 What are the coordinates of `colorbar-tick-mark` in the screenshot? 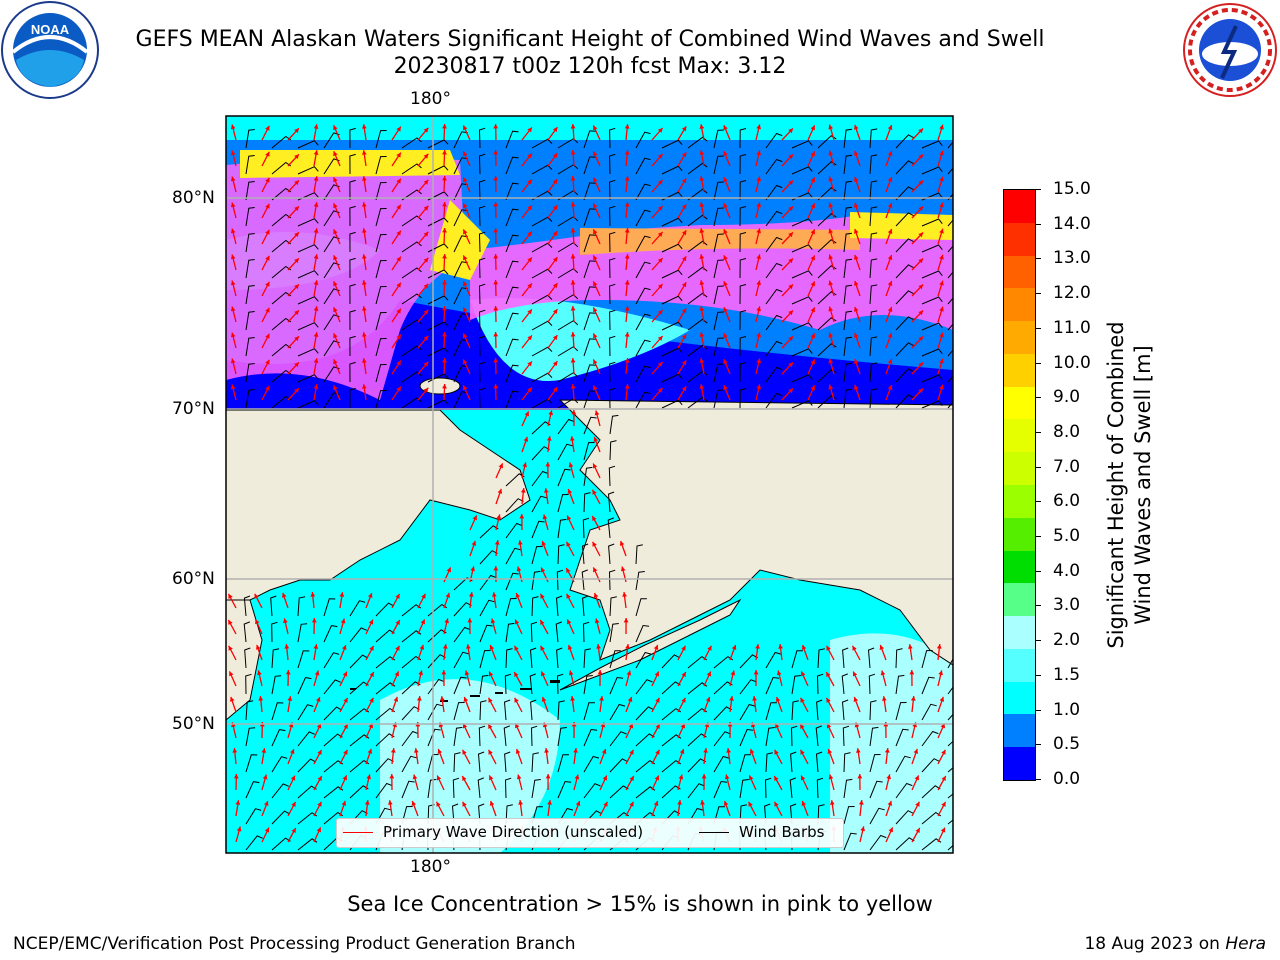 It's located at (1038, 259).